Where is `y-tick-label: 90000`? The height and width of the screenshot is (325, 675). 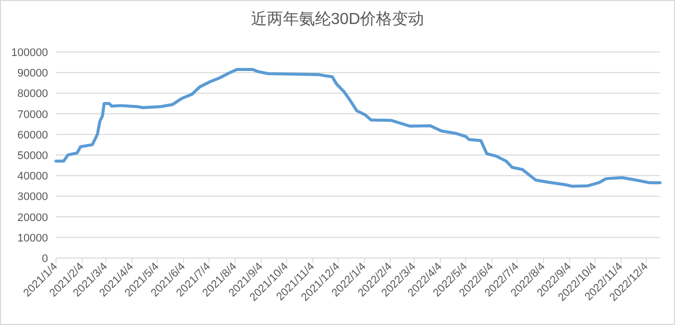 y-tick-label: 90000 is located at coordinates (32, 74).